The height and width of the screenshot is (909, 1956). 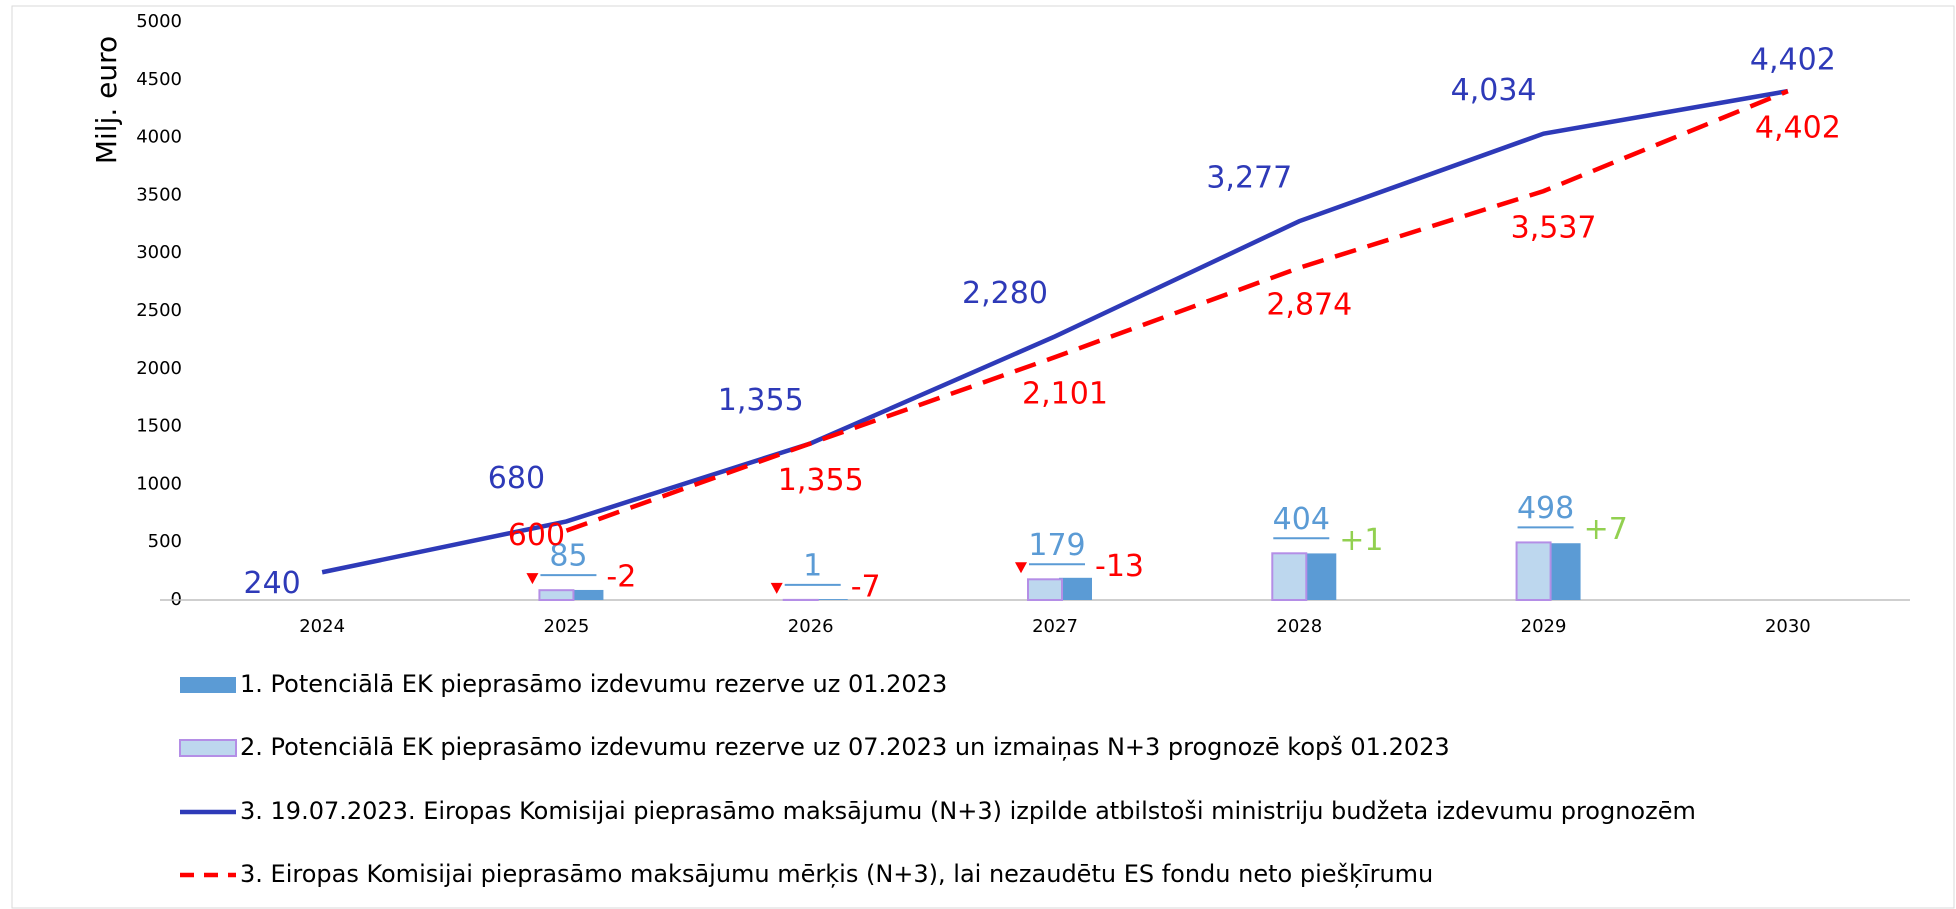 I want to click on x-tick-label: 2028, so click(x=1299, y=626).